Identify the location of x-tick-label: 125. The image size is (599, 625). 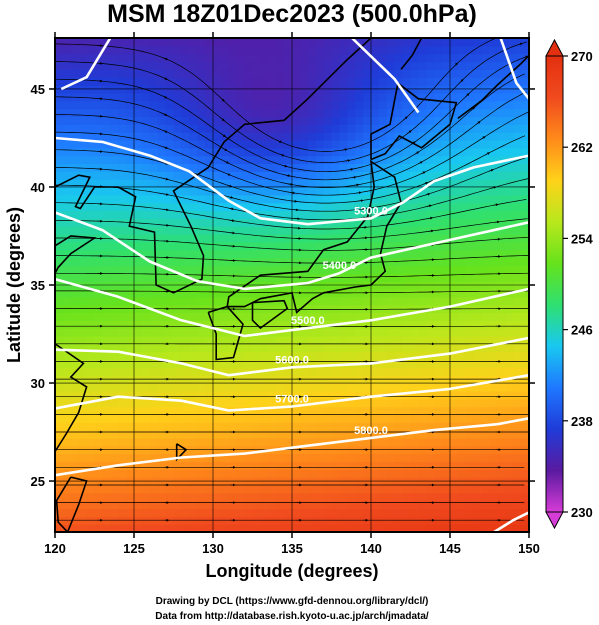
(134, 548).